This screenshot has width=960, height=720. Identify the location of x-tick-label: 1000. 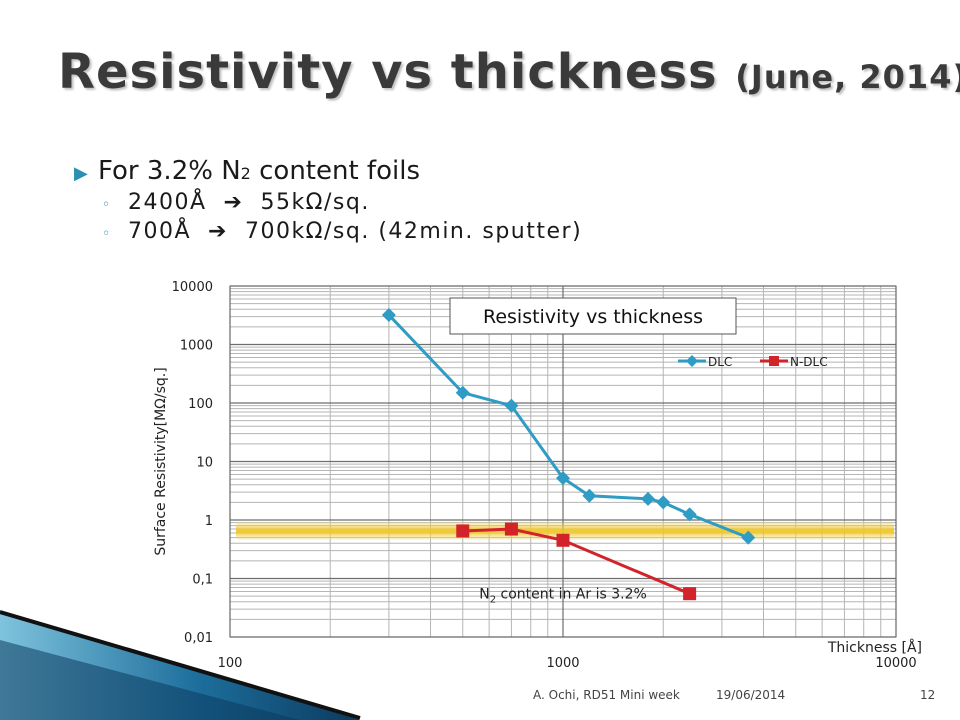
(562, 663).